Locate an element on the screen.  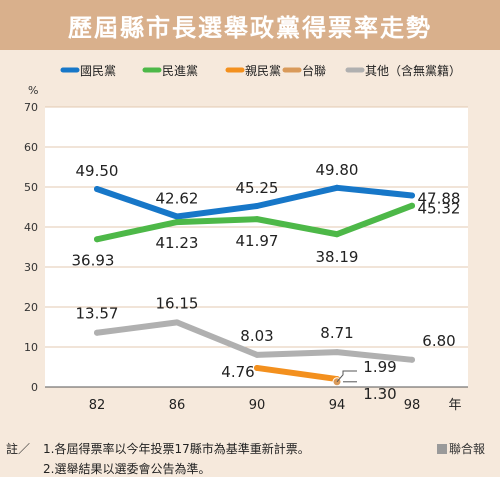
legend-label: 其他（含無黨籍） is located at coordinates (413, 70).